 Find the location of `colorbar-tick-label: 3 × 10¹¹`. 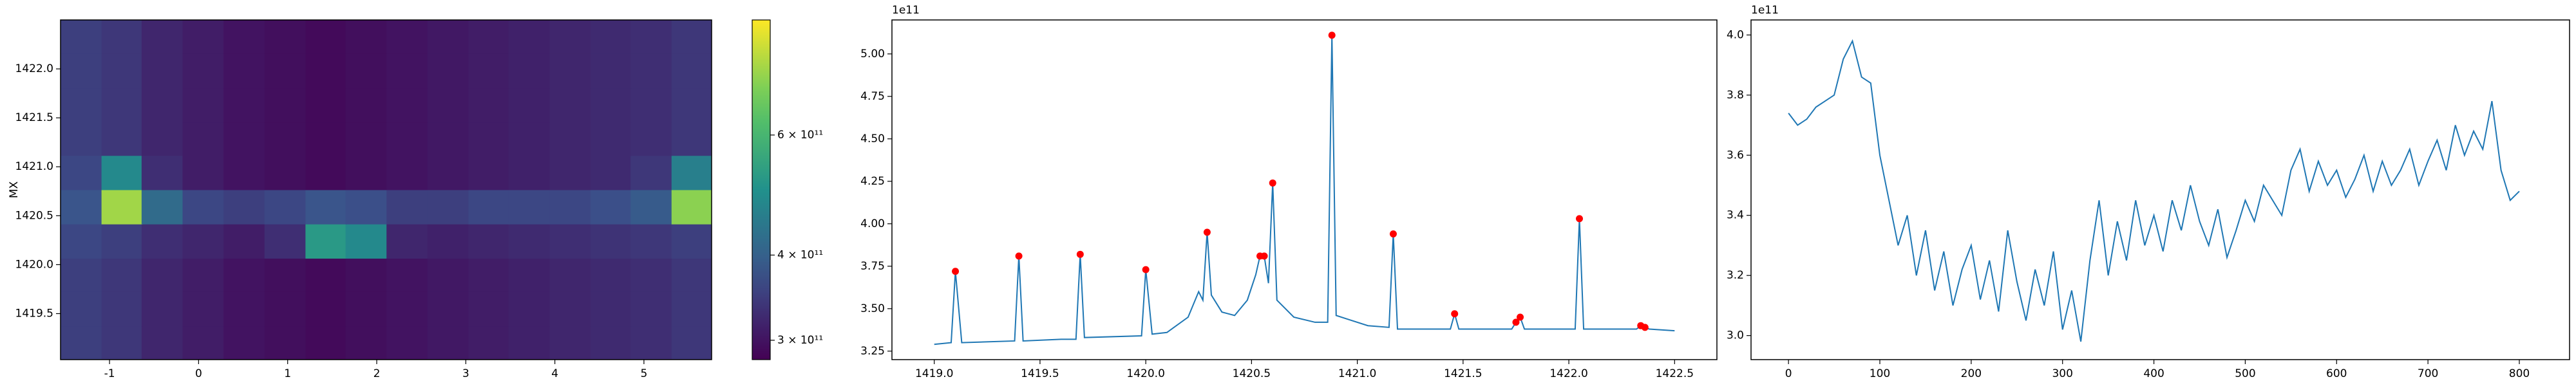

colorbar-tick-label: 3 × 10¹¹ is located at coordinates (800, 340).